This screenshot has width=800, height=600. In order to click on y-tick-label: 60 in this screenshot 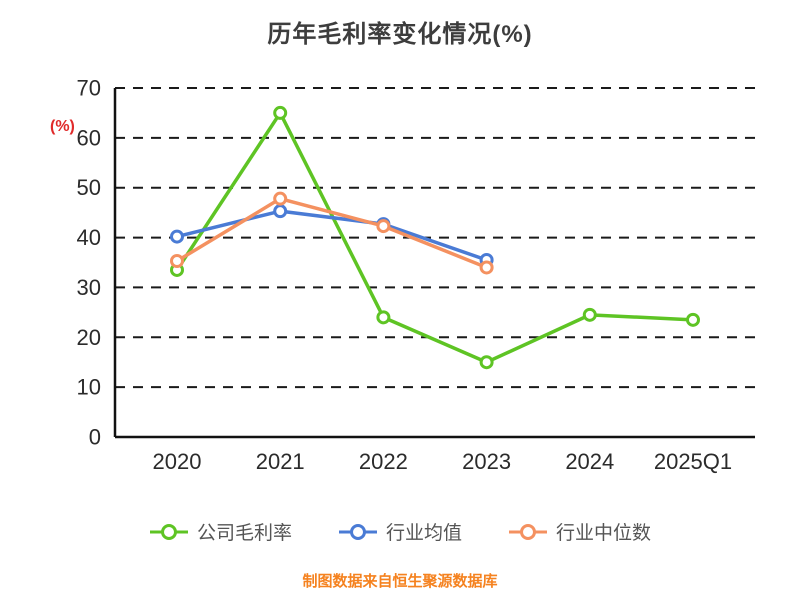, I will do `click(89, 137)`.